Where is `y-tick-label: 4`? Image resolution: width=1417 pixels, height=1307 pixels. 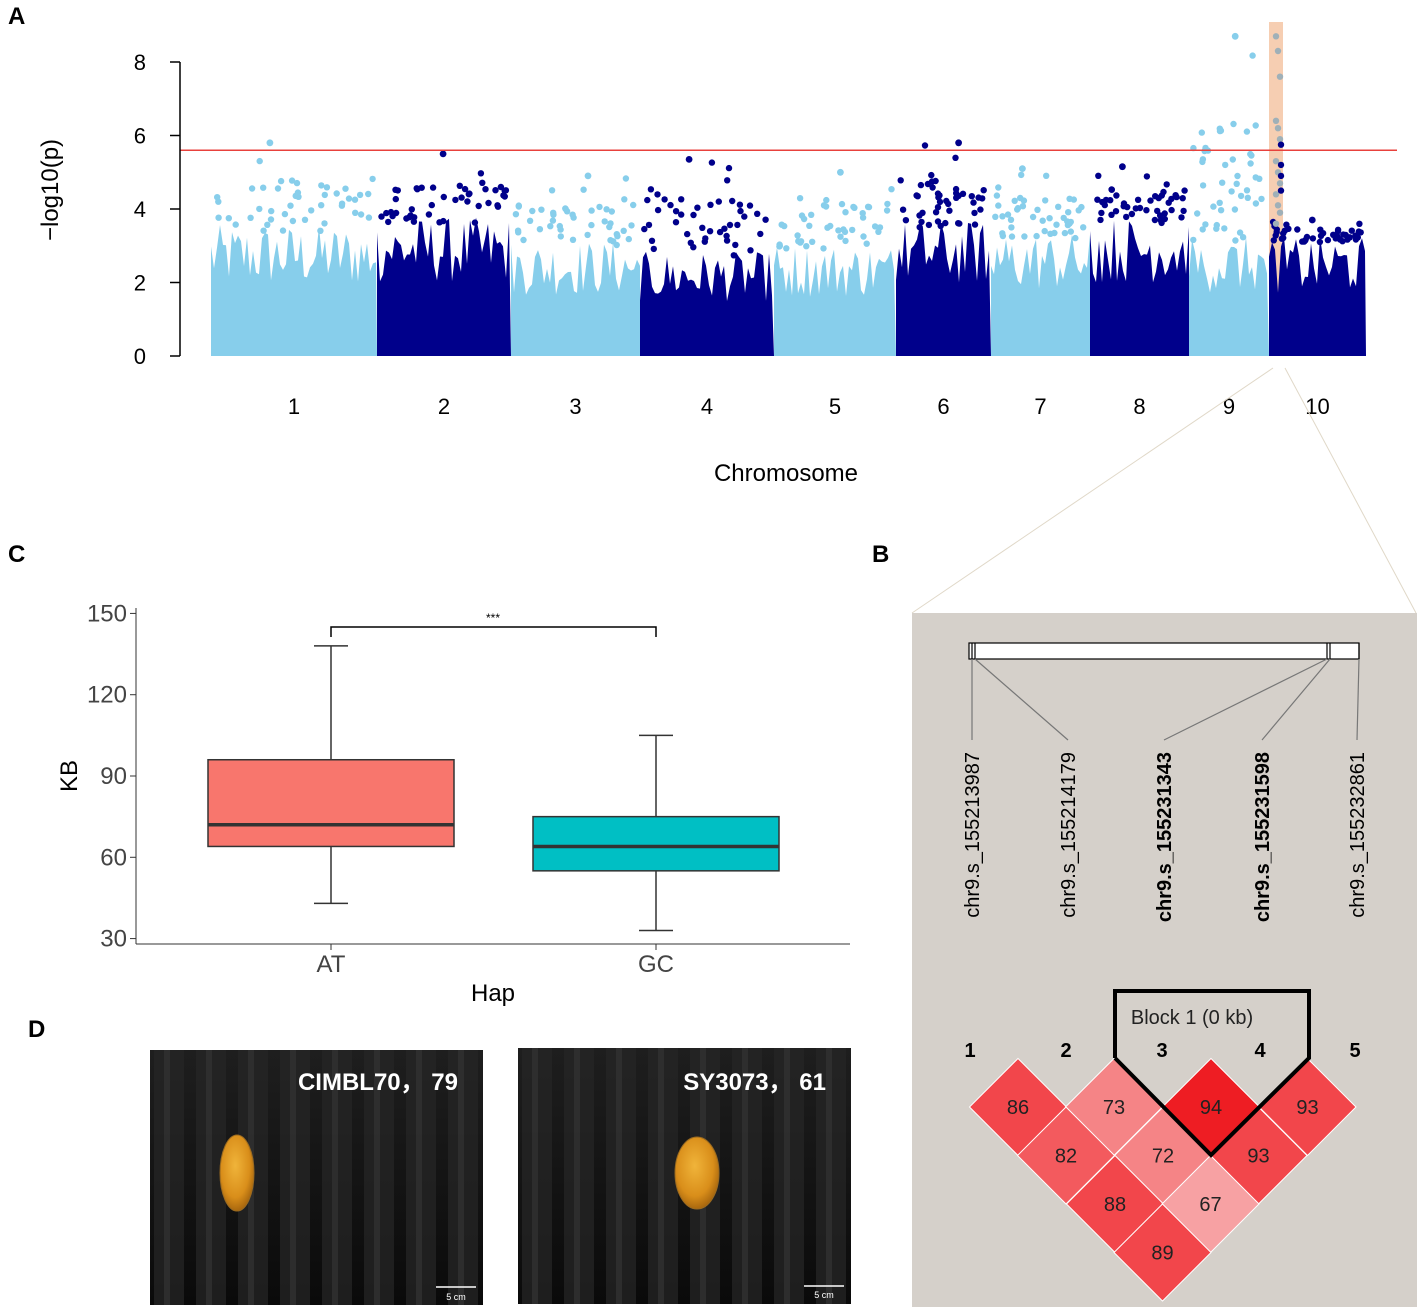 y-tick-label: 4 is located at coordinates (140, 209).